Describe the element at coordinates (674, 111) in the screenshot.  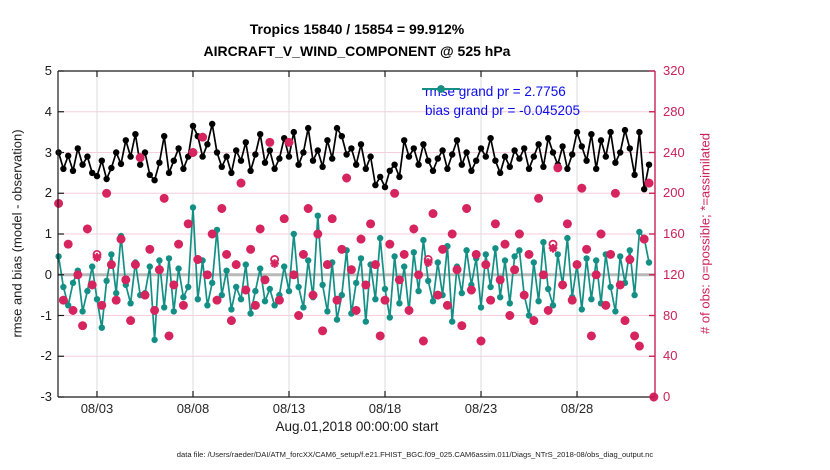
I see `right-y-tick-label: 280` at that location.